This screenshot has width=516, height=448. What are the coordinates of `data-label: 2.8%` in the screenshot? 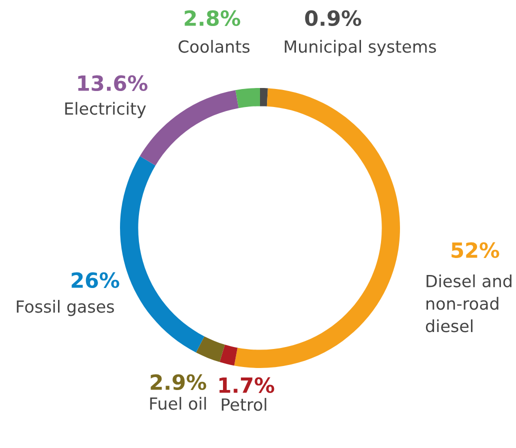 It's located at (212, 18).